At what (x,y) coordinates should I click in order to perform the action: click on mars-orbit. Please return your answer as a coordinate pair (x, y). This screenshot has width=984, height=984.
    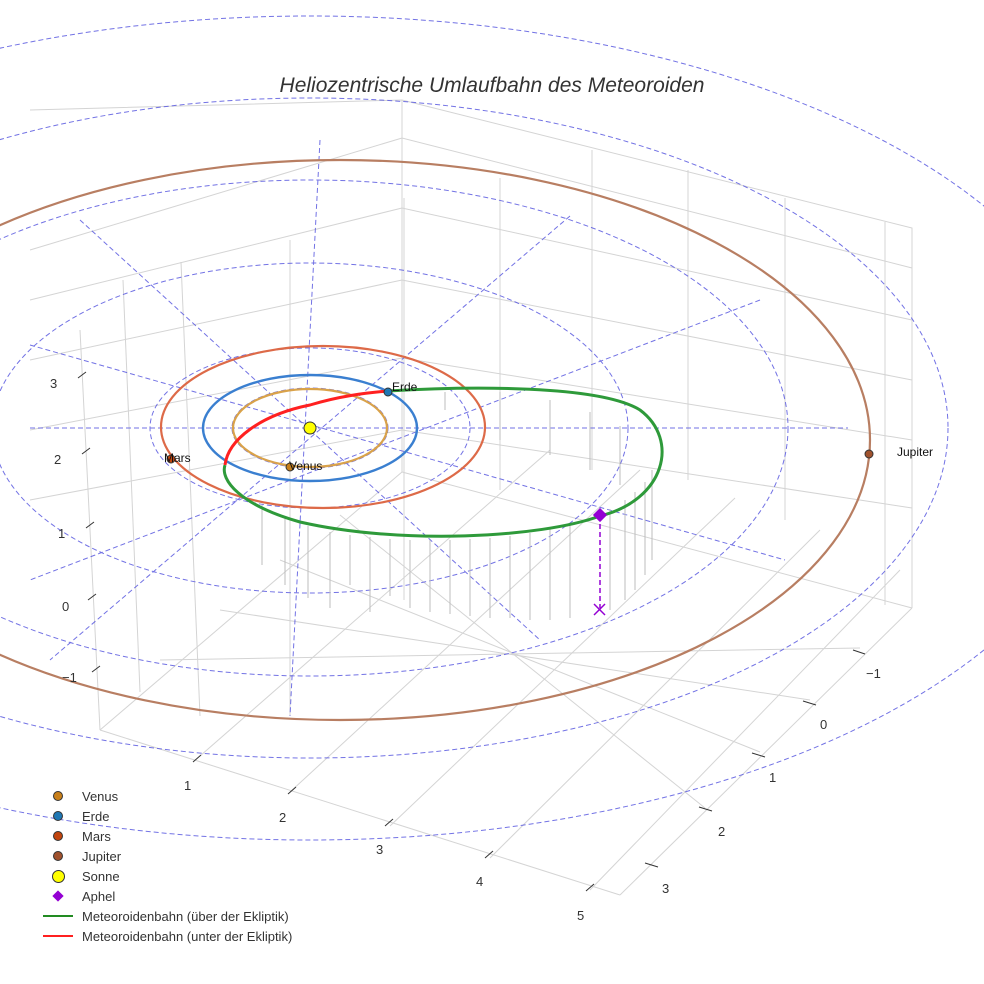
    Looking at the image, I should click on (323, 427).